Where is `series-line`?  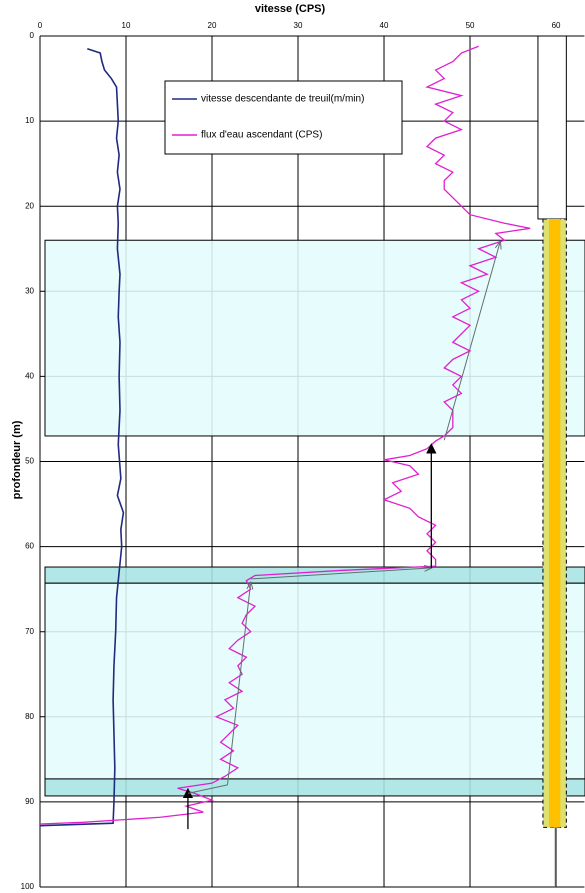 series-line is located at coordinates (82, 437).